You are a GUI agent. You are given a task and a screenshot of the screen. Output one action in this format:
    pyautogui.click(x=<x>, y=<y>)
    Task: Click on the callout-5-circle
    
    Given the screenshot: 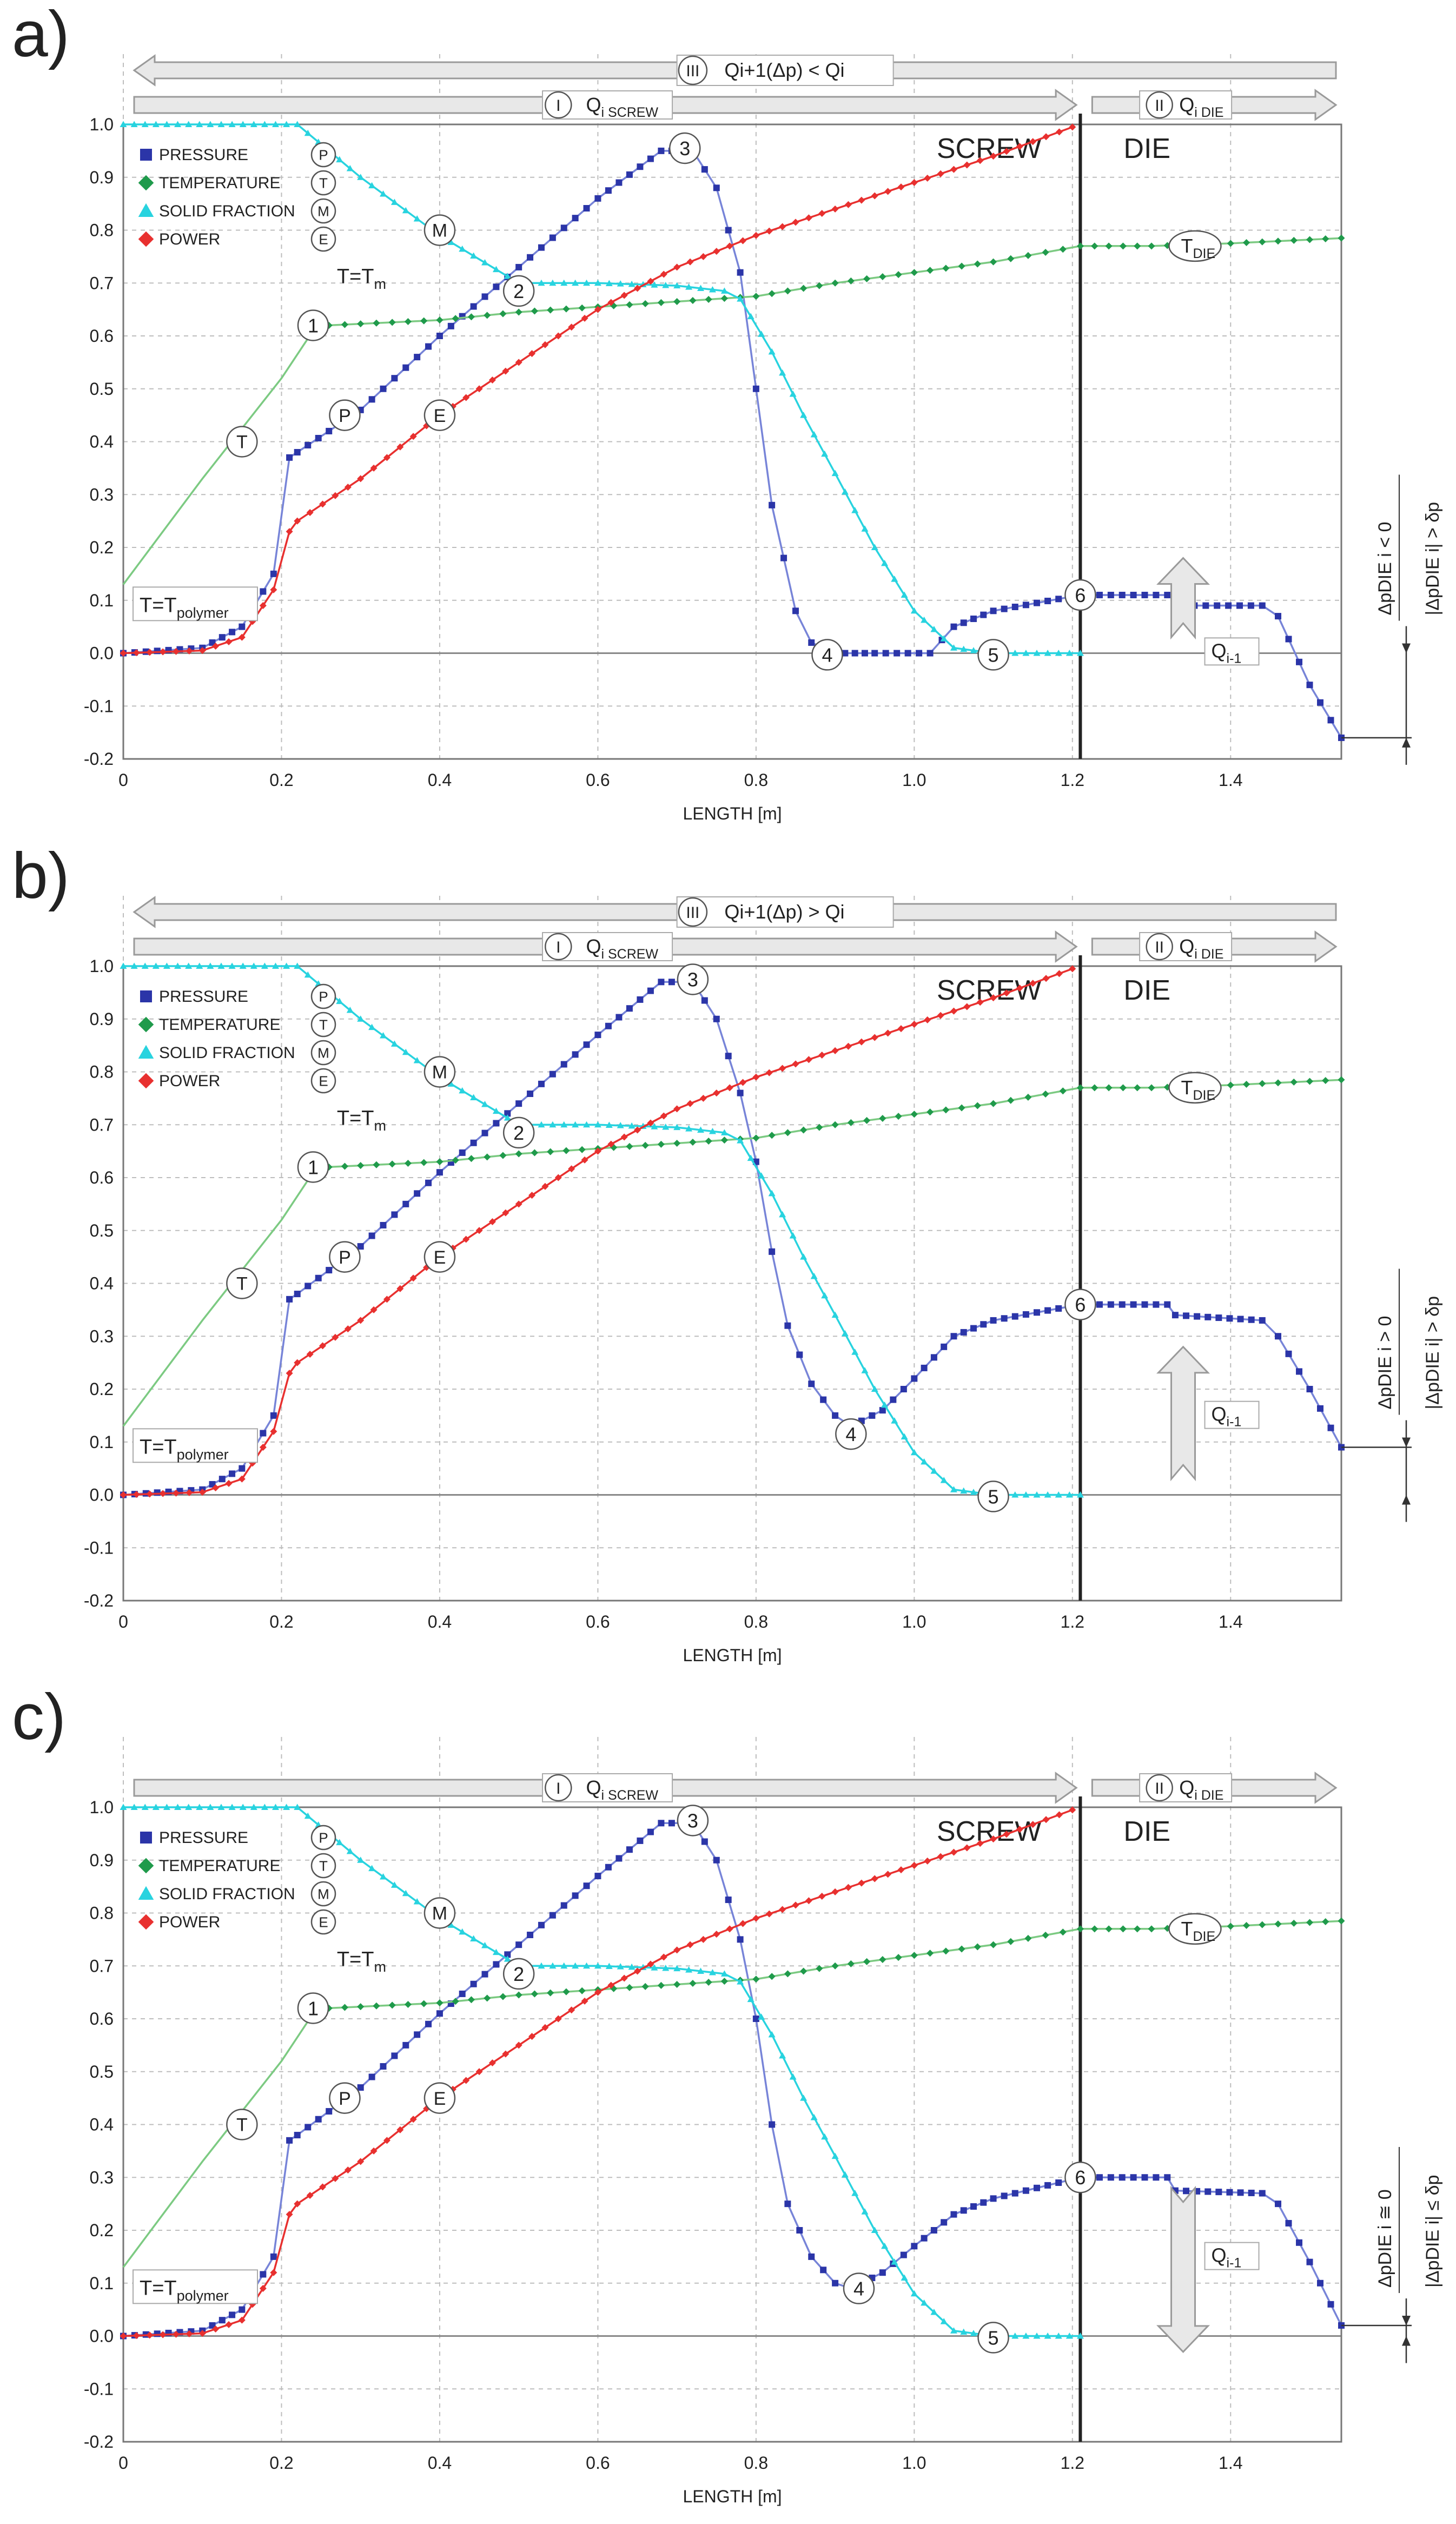 What is the action you would take?
    pyautogui.click(x=993, y=655)
    